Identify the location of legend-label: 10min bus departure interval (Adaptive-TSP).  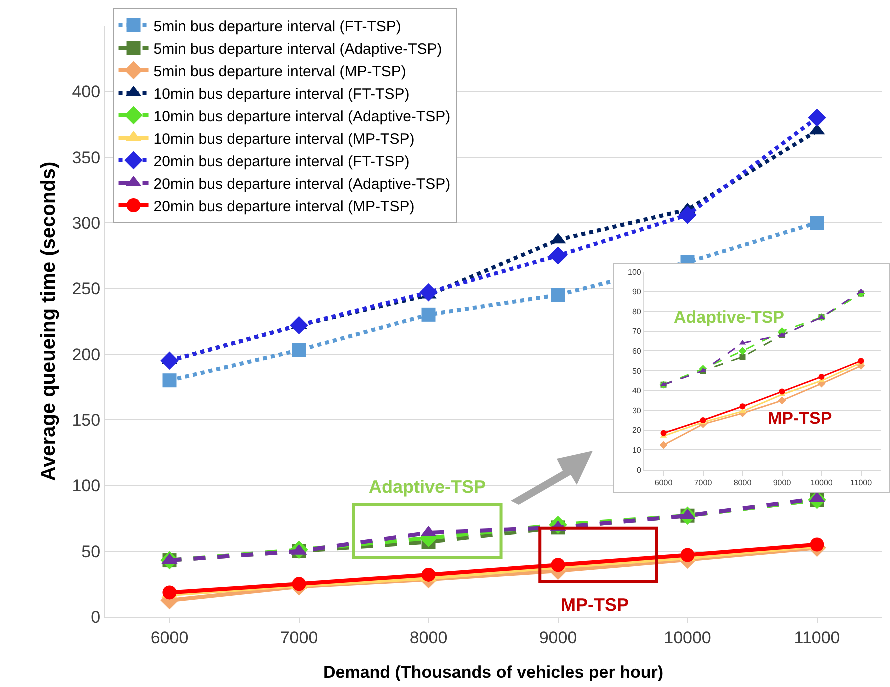
(302, 117).